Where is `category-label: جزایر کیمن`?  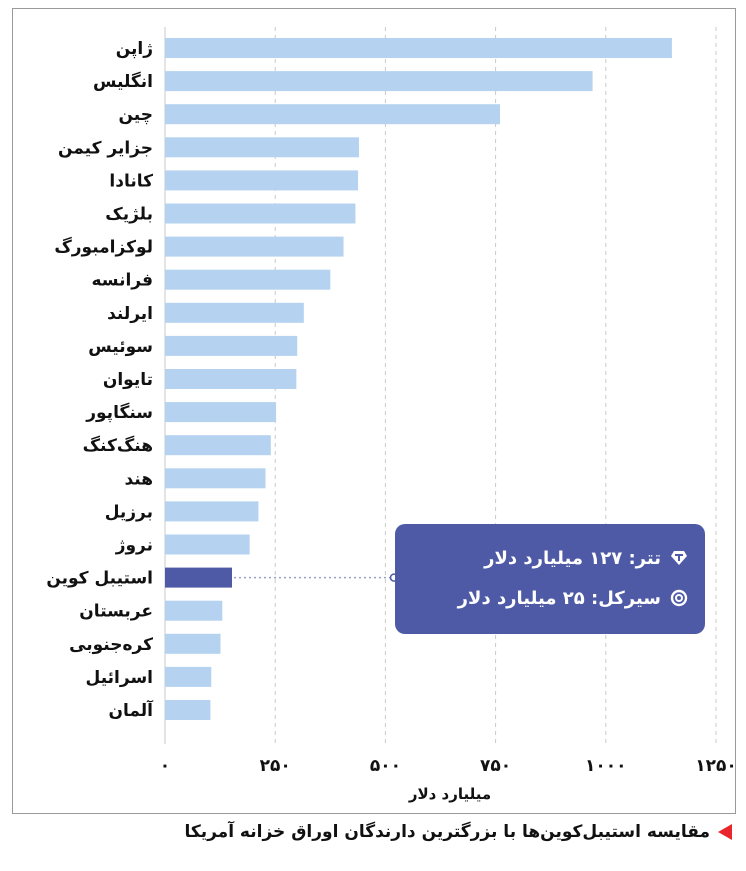 category-label: جزایر کیمن is located at coordinates (105, 148).